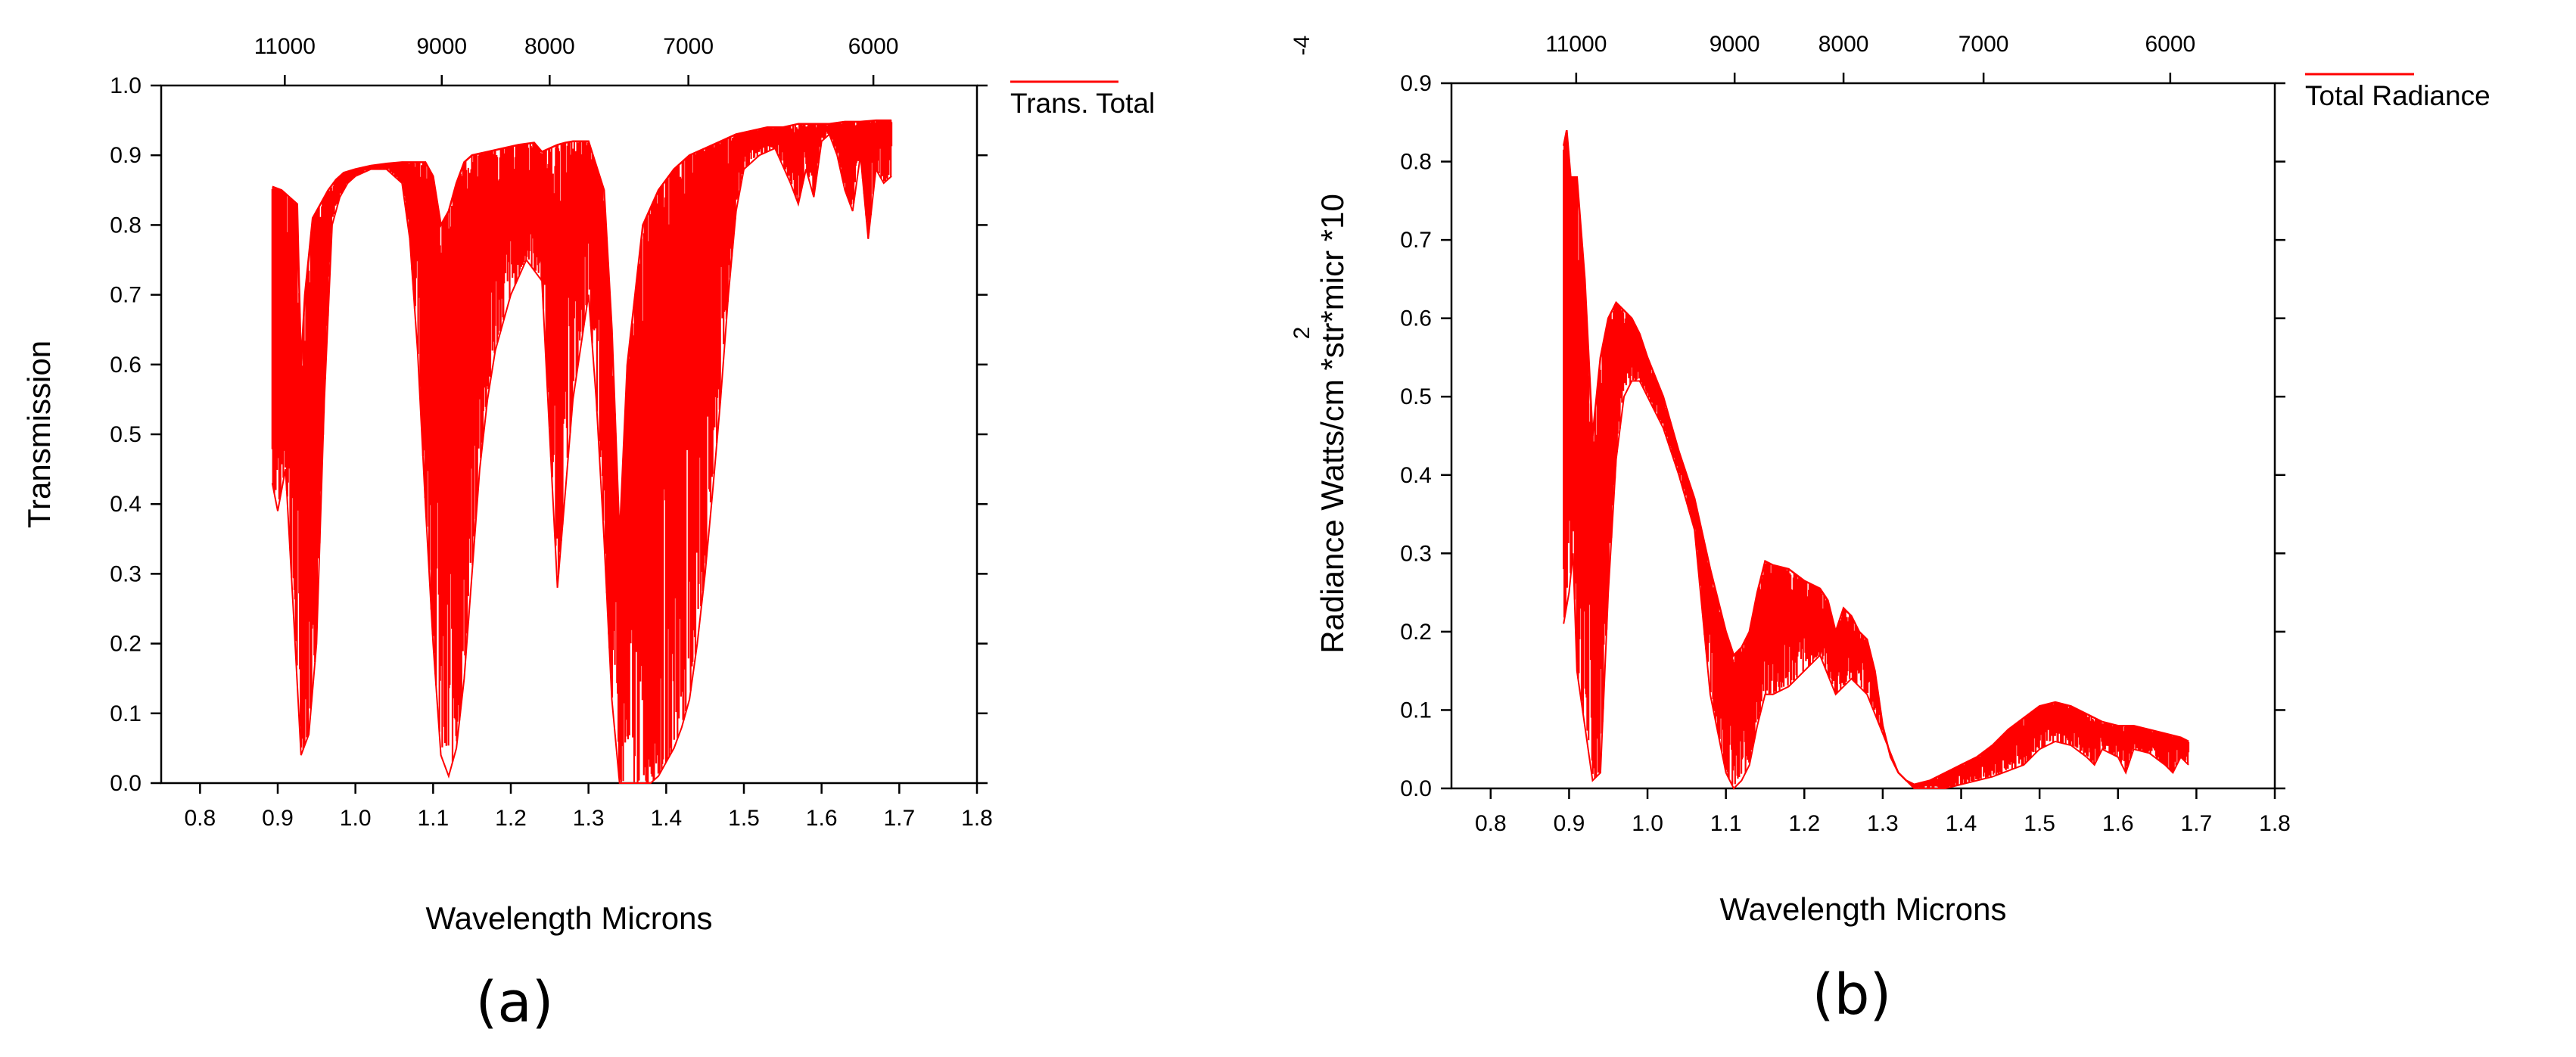  I want to click on a-x-tick-label: 1.4, so click(666, 819).